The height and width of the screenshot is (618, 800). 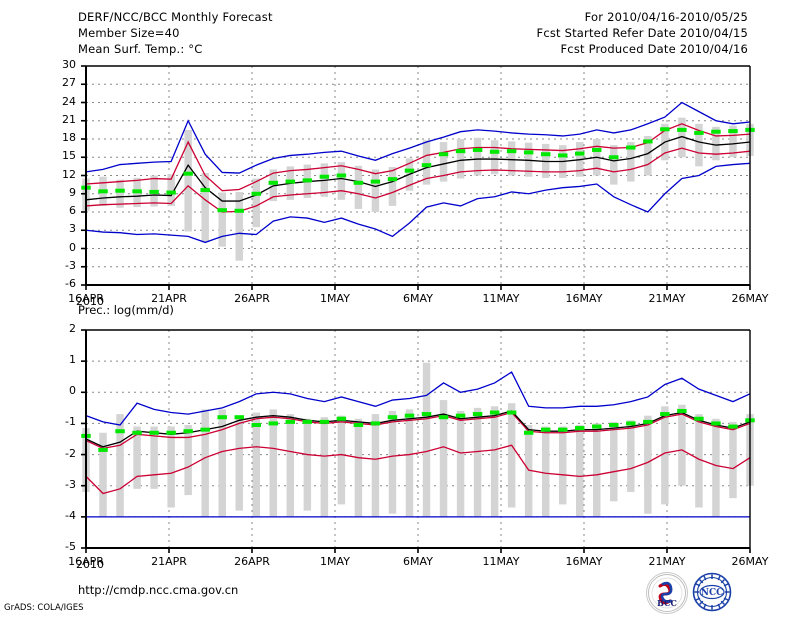 I want to click on y-axis-tick-label: 24, so click(x=69, y=101).